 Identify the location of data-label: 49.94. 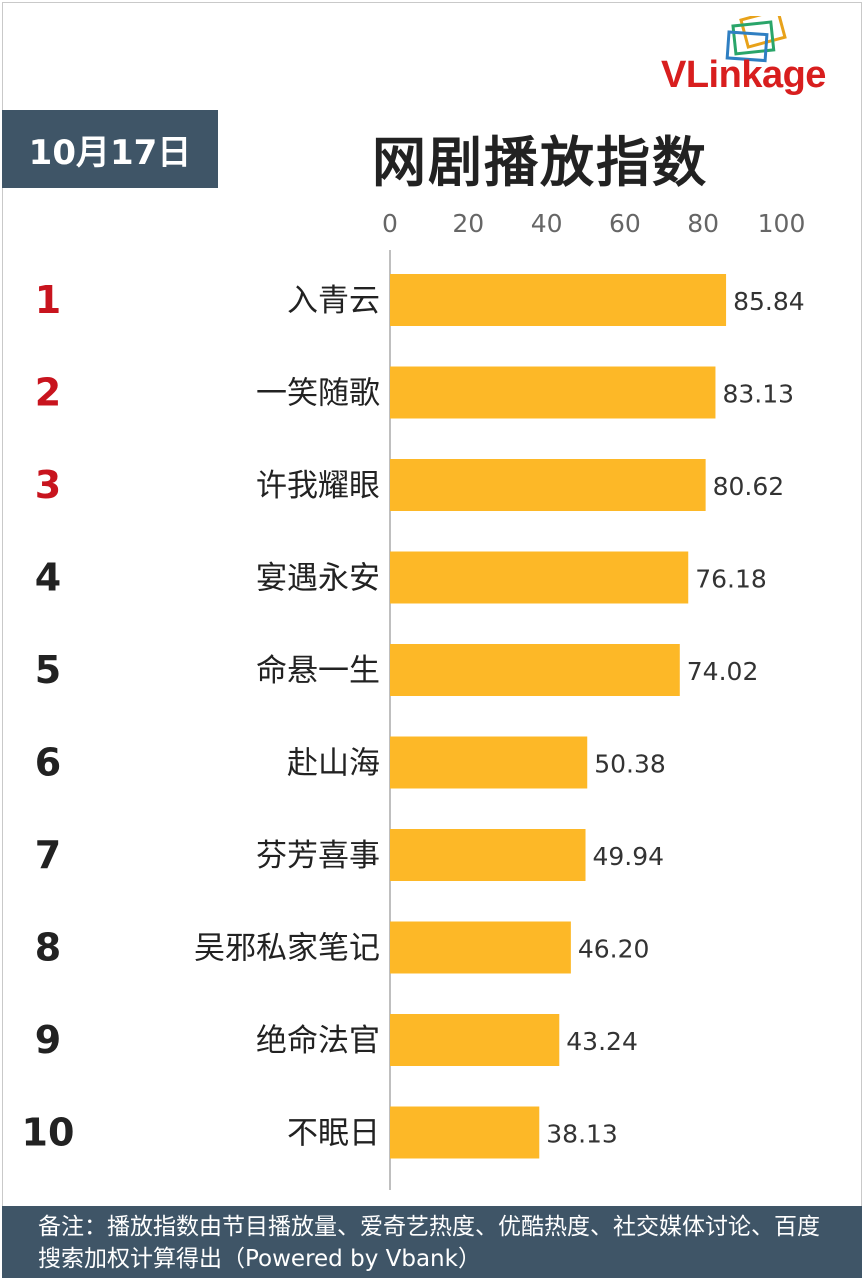
(629, 856).